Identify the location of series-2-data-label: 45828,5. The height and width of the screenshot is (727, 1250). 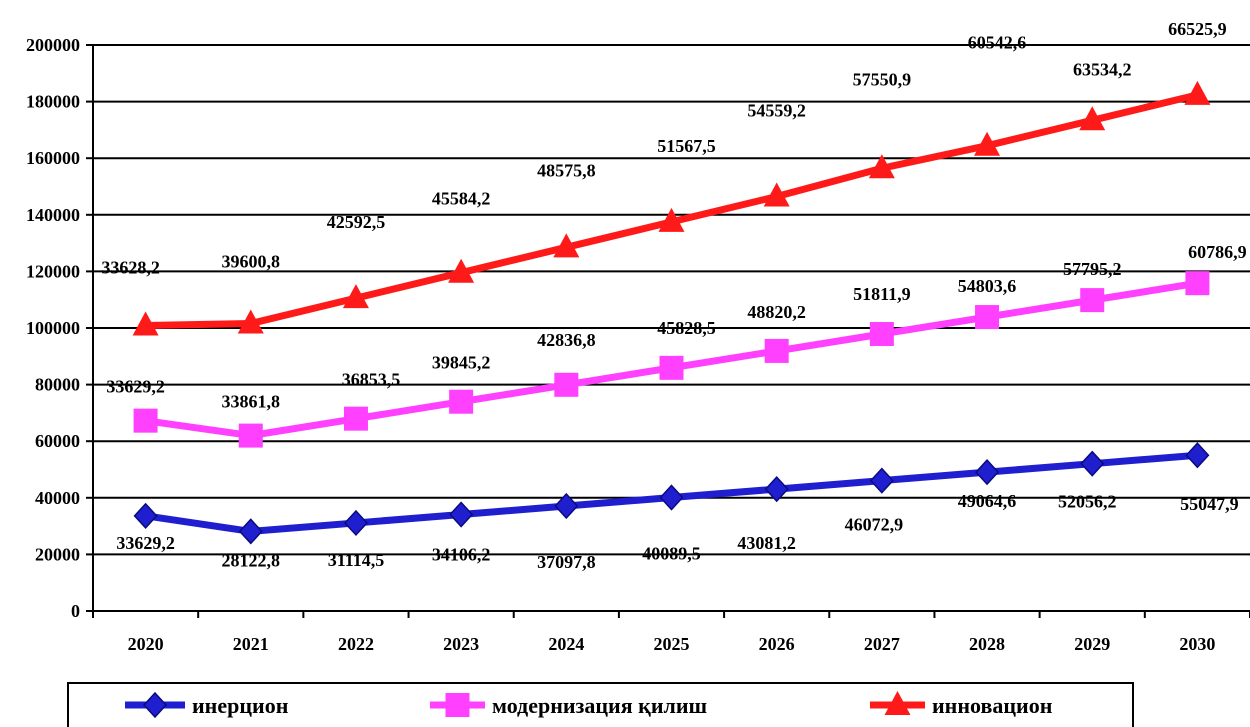
(686, 328).